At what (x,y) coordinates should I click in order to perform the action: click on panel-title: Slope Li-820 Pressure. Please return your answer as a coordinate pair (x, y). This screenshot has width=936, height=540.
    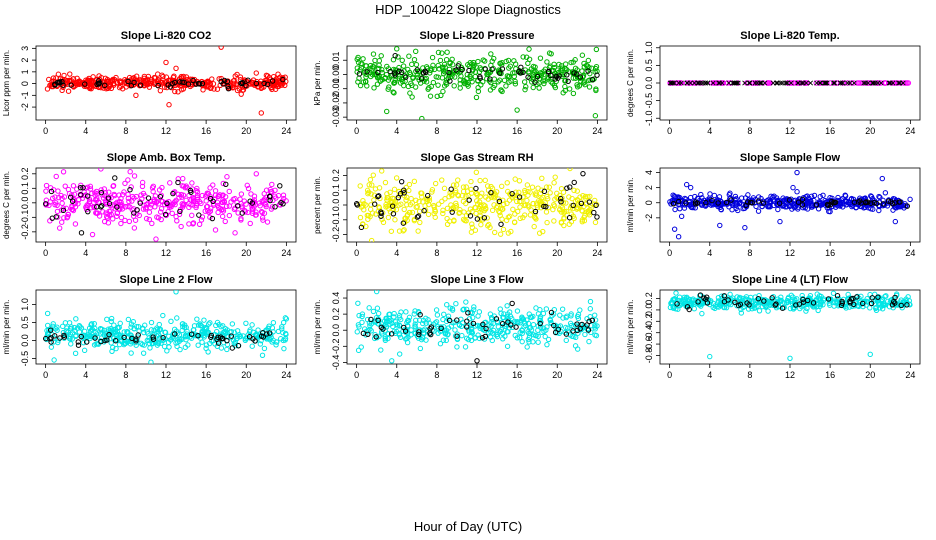
    Looking at the image, I should click on (477, 36).